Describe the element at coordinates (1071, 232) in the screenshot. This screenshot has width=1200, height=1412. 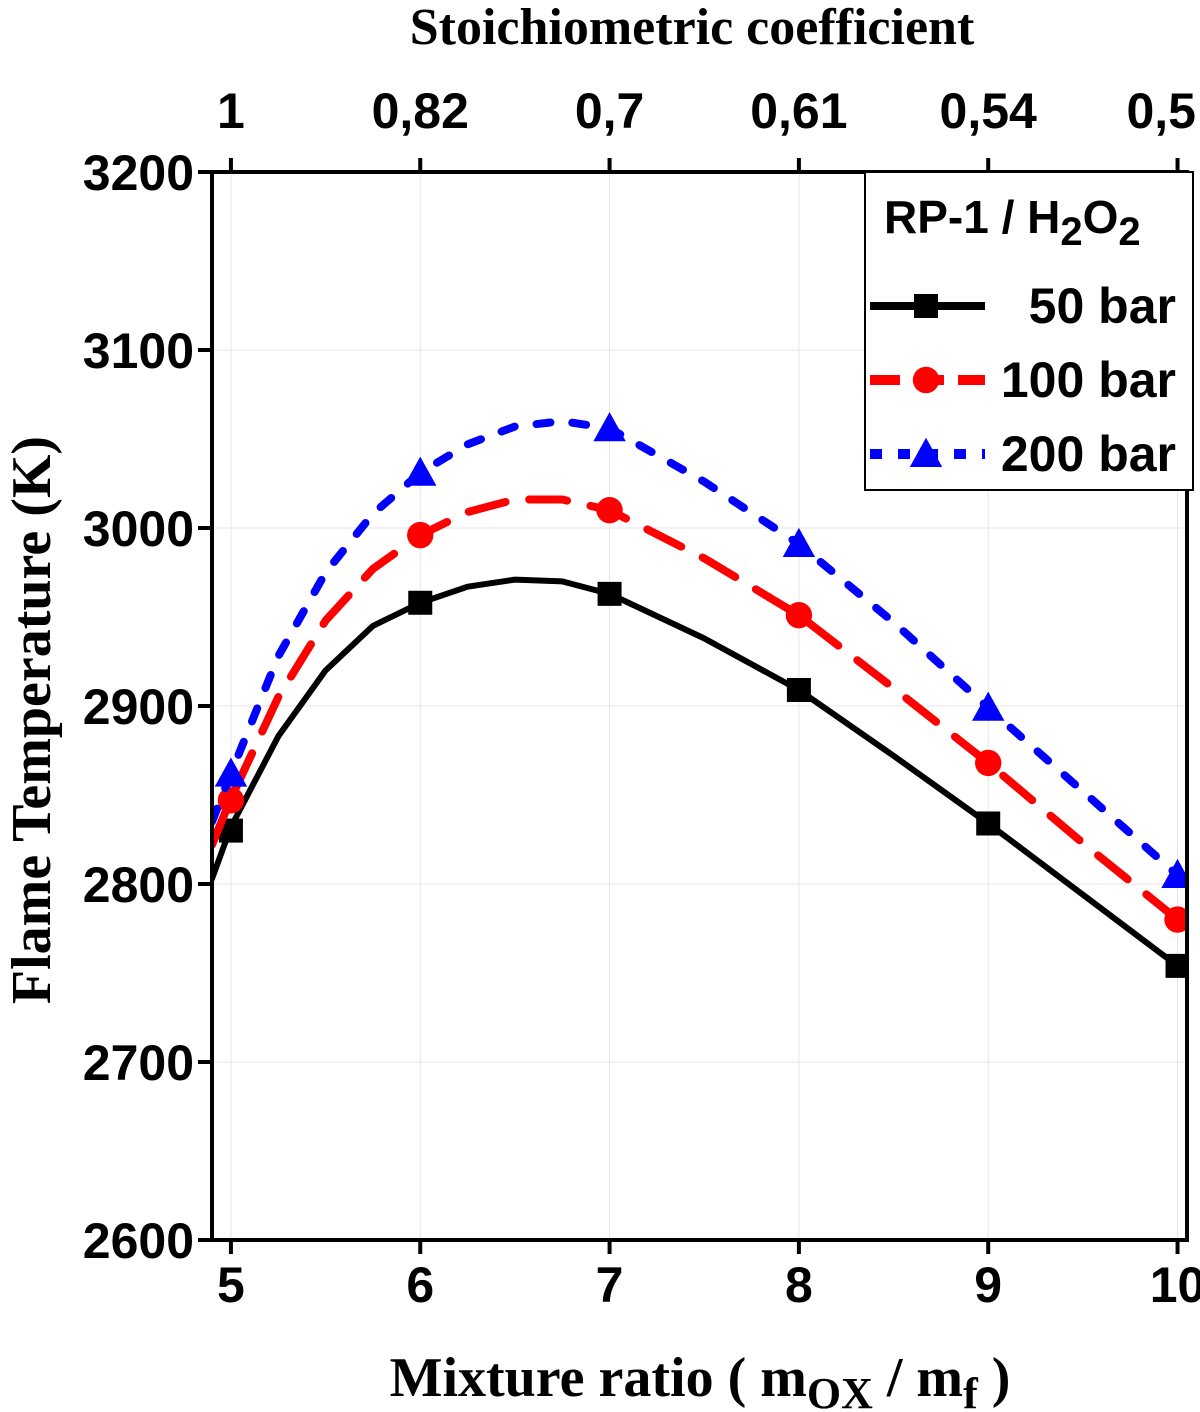
I see `legend-title-sub1: 2` at that location.